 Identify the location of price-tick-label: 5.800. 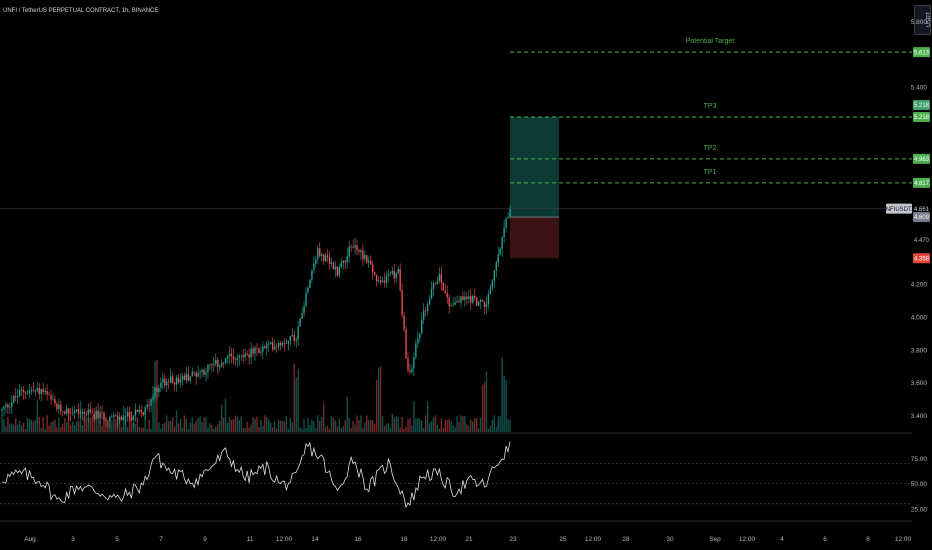
(919, 22).